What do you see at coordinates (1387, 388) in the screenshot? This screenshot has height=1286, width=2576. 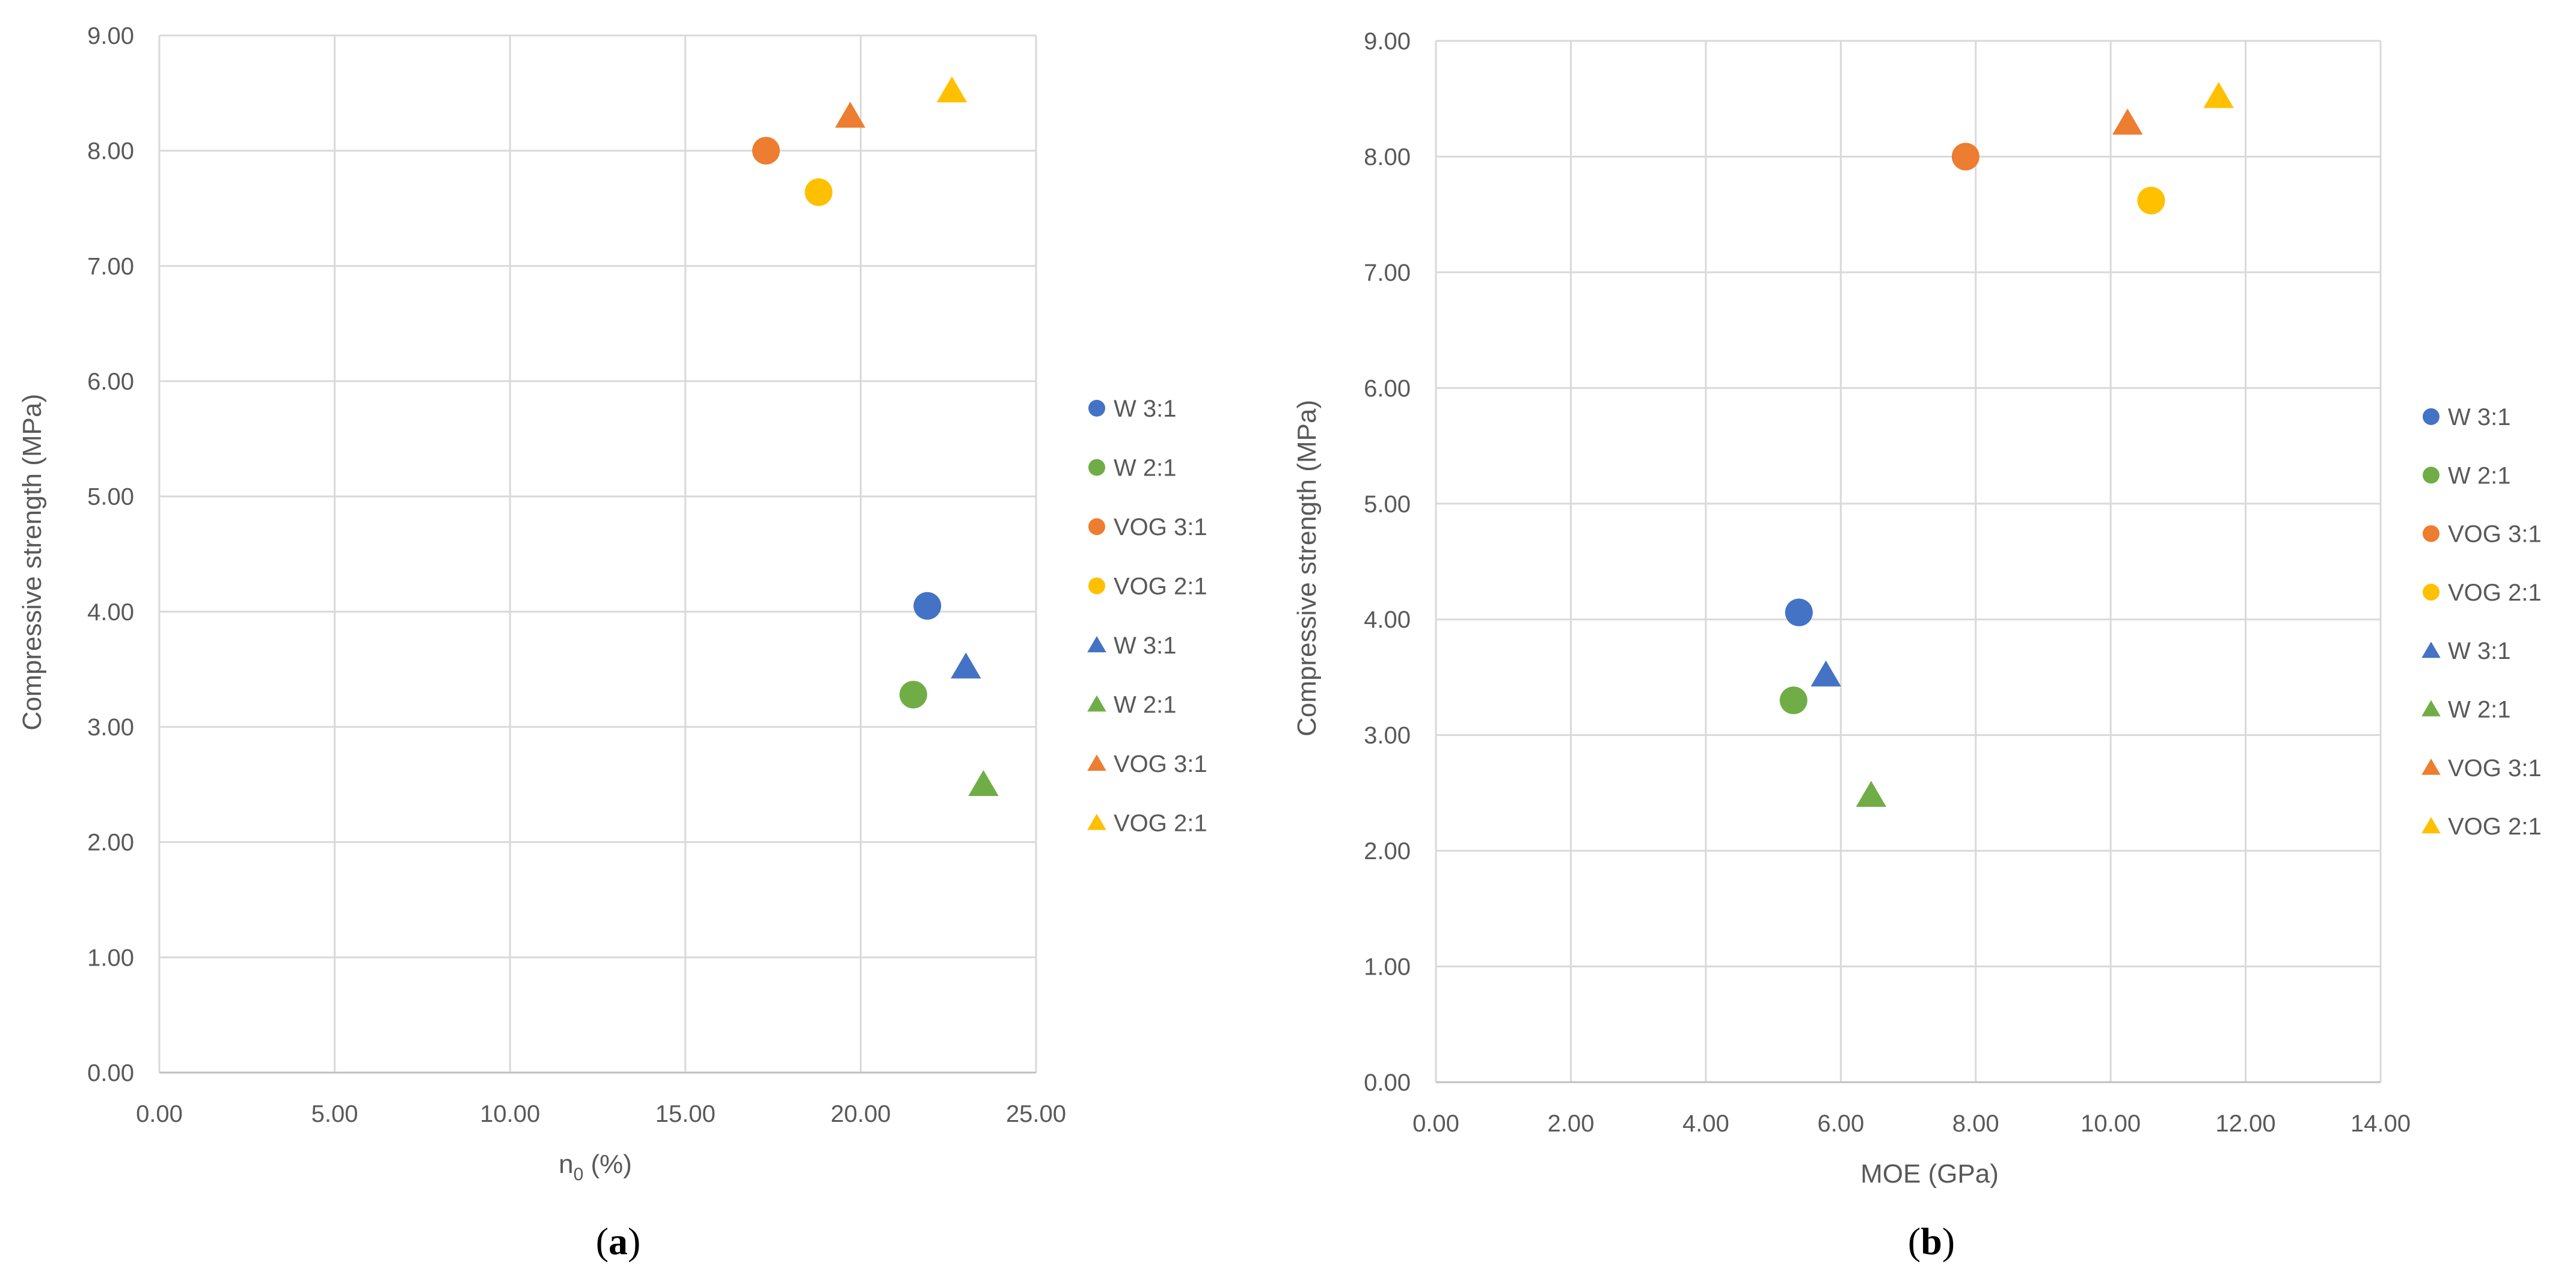 I see `chart-b-y-tick-label: 6.00` at bounding box center [1387, 388].